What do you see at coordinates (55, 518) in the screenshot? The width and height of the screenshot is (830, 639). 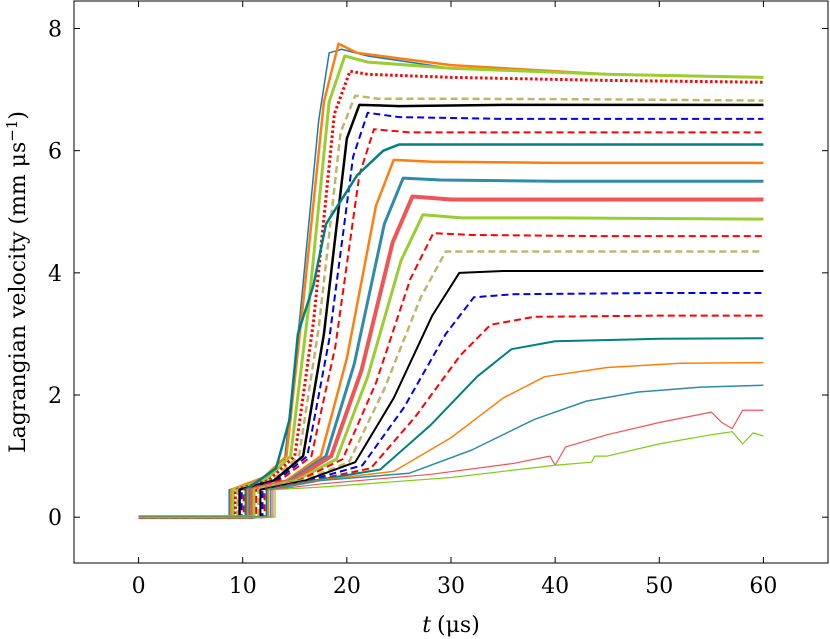 I see `y-tick-label: 0` at bounding box center [55, 518].